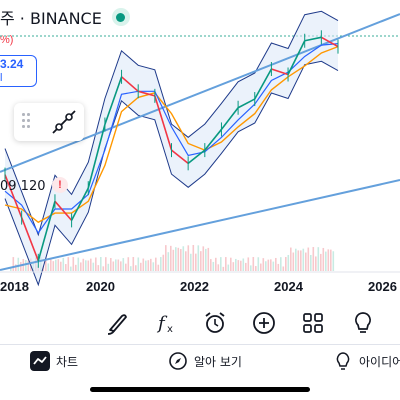 The width and height of the screenshot is (400, 400). I want to click on toolbar-divider, so click(200, 344).